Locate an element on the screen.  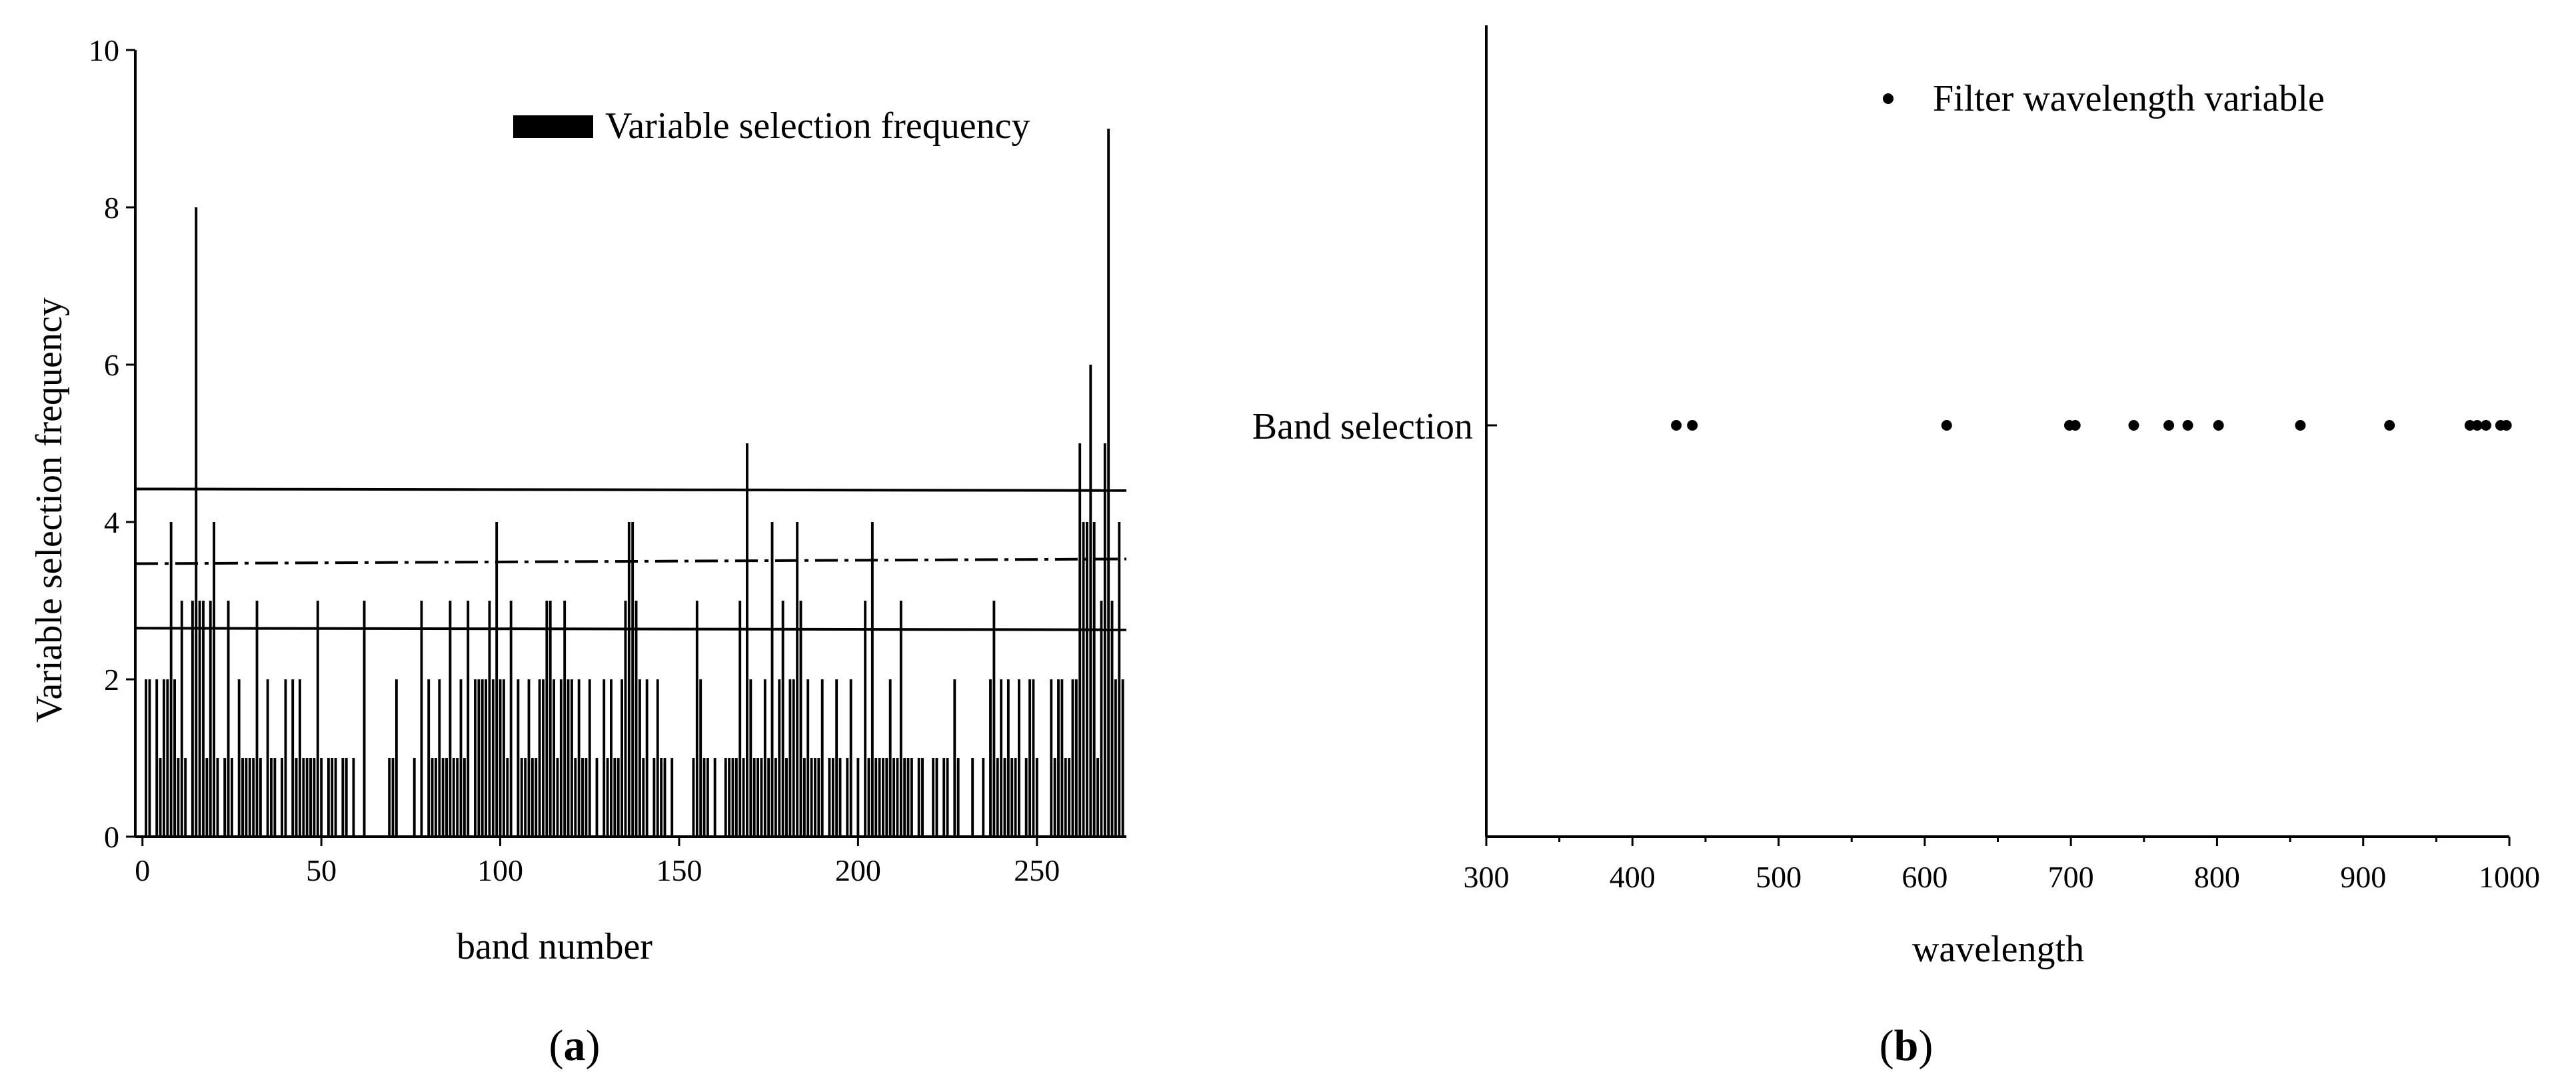
x-tick-label: 0 is located at coordinates (142, 870).